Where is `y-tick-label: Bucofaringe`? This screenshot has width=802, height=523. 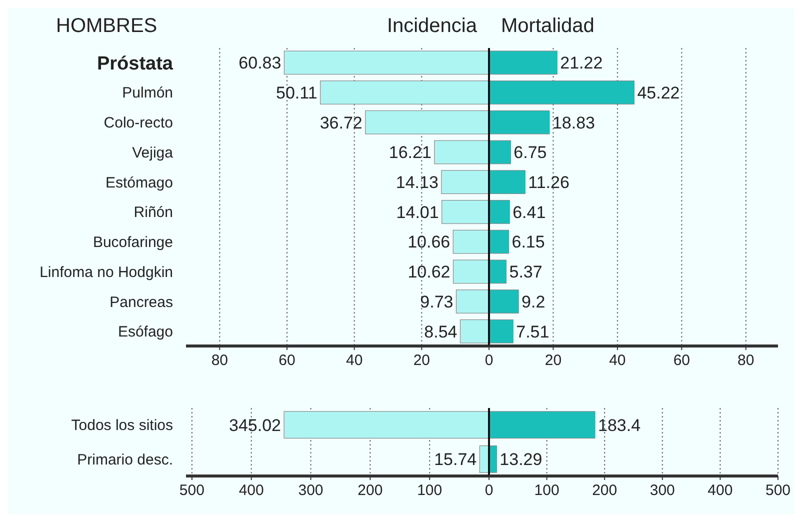
y-tick-label: Bucofaringe is located at coordinates (132, 243).